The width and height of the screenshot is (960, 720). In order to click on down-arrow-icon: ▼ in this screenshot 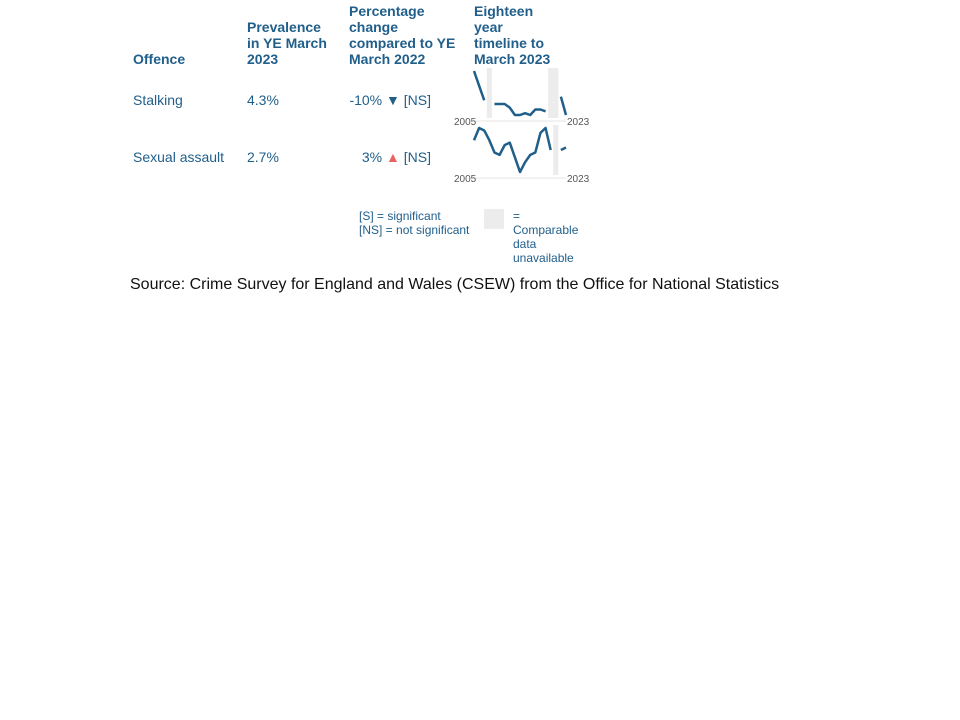, I will do `click(393, 100)`.